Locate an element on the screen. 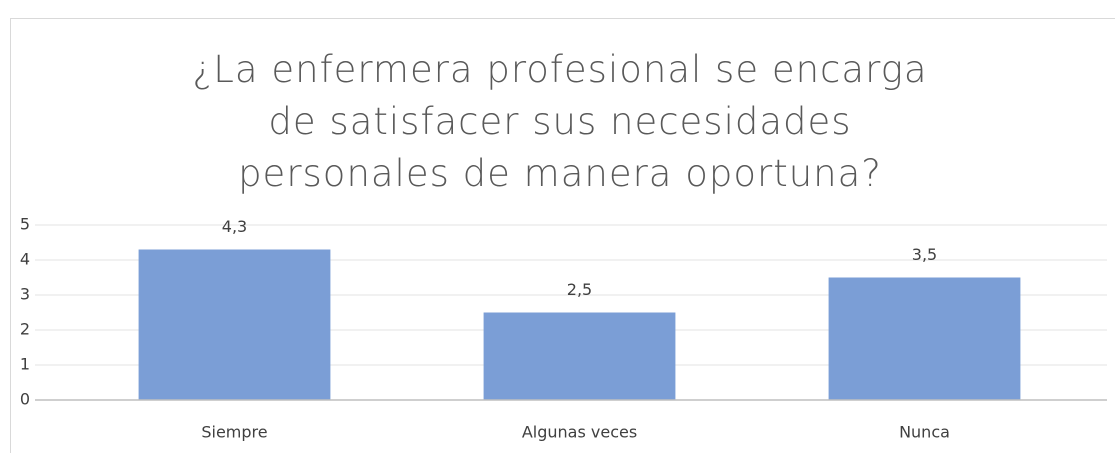 This screenshot has height=453, width=1115. x-tick-label: Siempre is located at coordinates (234, 432).